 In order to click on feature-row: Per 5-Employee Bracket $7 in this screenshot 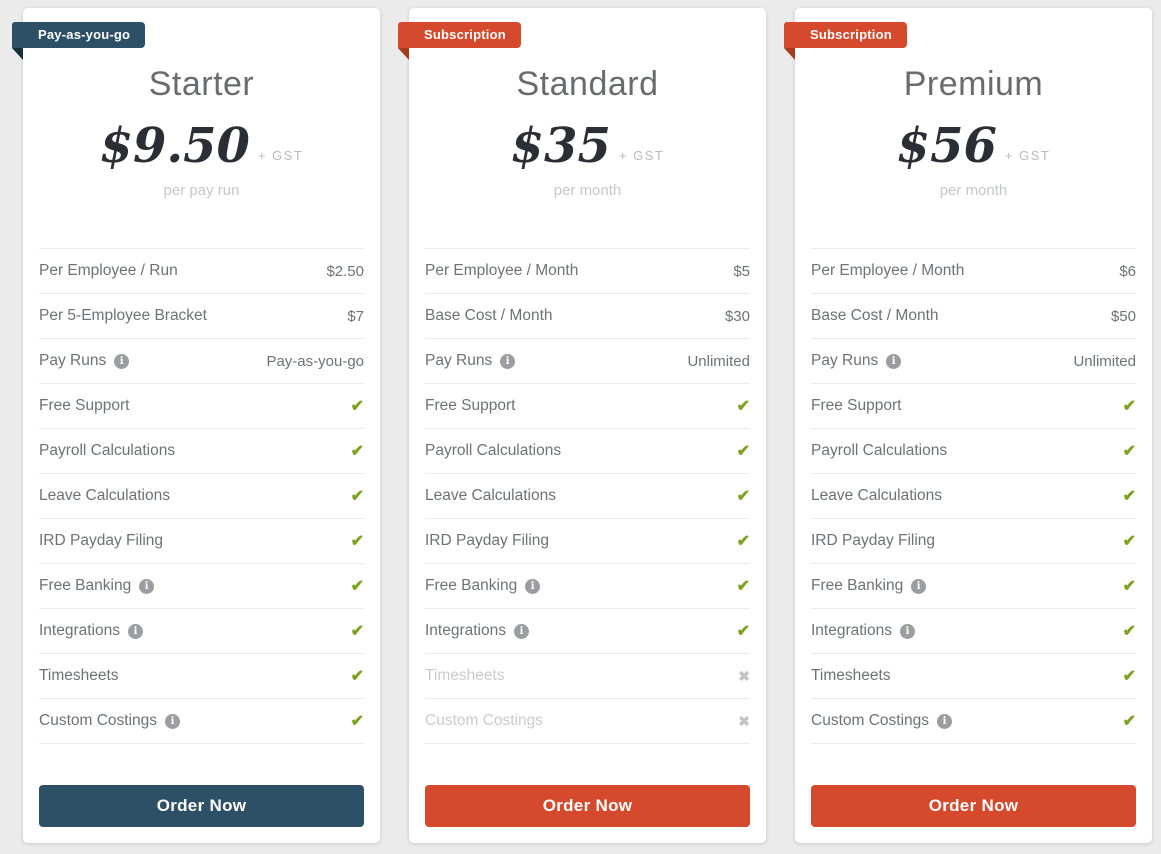, I will do `click(201, 316)`.